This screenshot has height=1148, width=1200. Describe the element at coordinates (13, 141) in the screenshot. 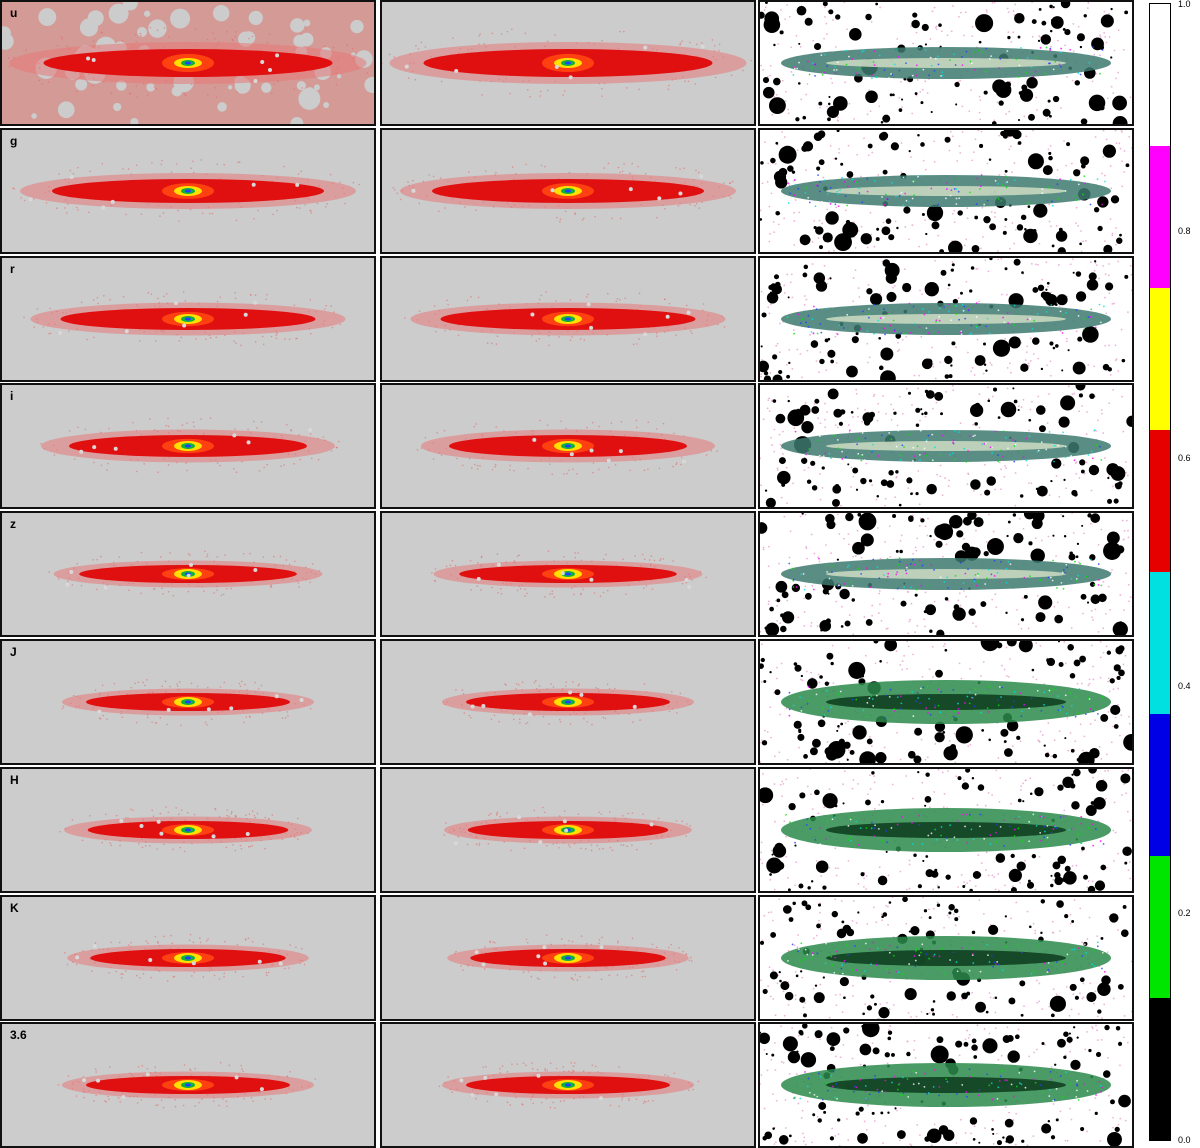

I see `band-label: g` at that location.